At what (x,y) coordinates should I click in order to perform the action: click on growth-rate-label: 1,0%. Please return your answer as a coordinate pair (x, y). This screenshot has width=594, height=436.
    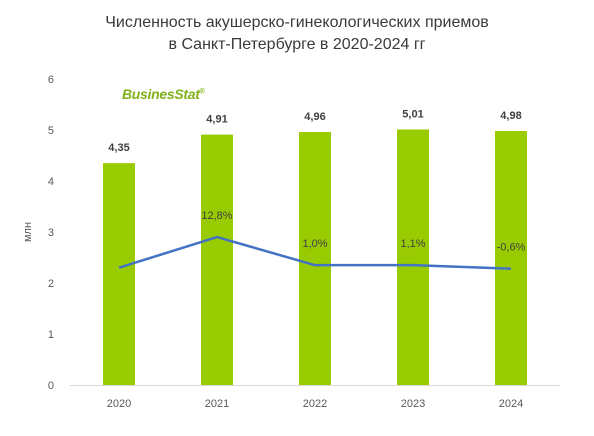
    Looking at the image, I should click on (314, 244).